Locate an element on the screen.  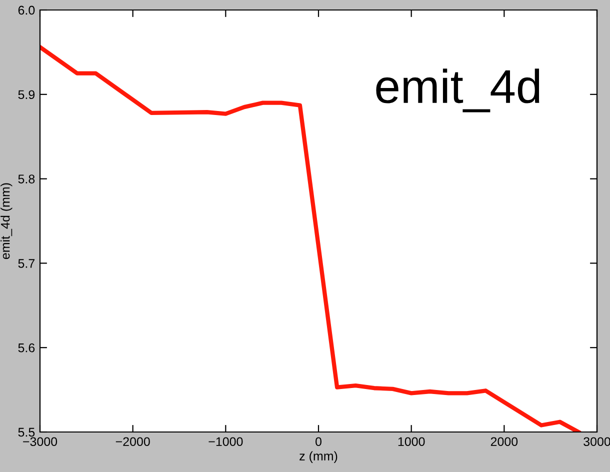
y-tick-label: 5.7 is located at coordinates (26, 263).